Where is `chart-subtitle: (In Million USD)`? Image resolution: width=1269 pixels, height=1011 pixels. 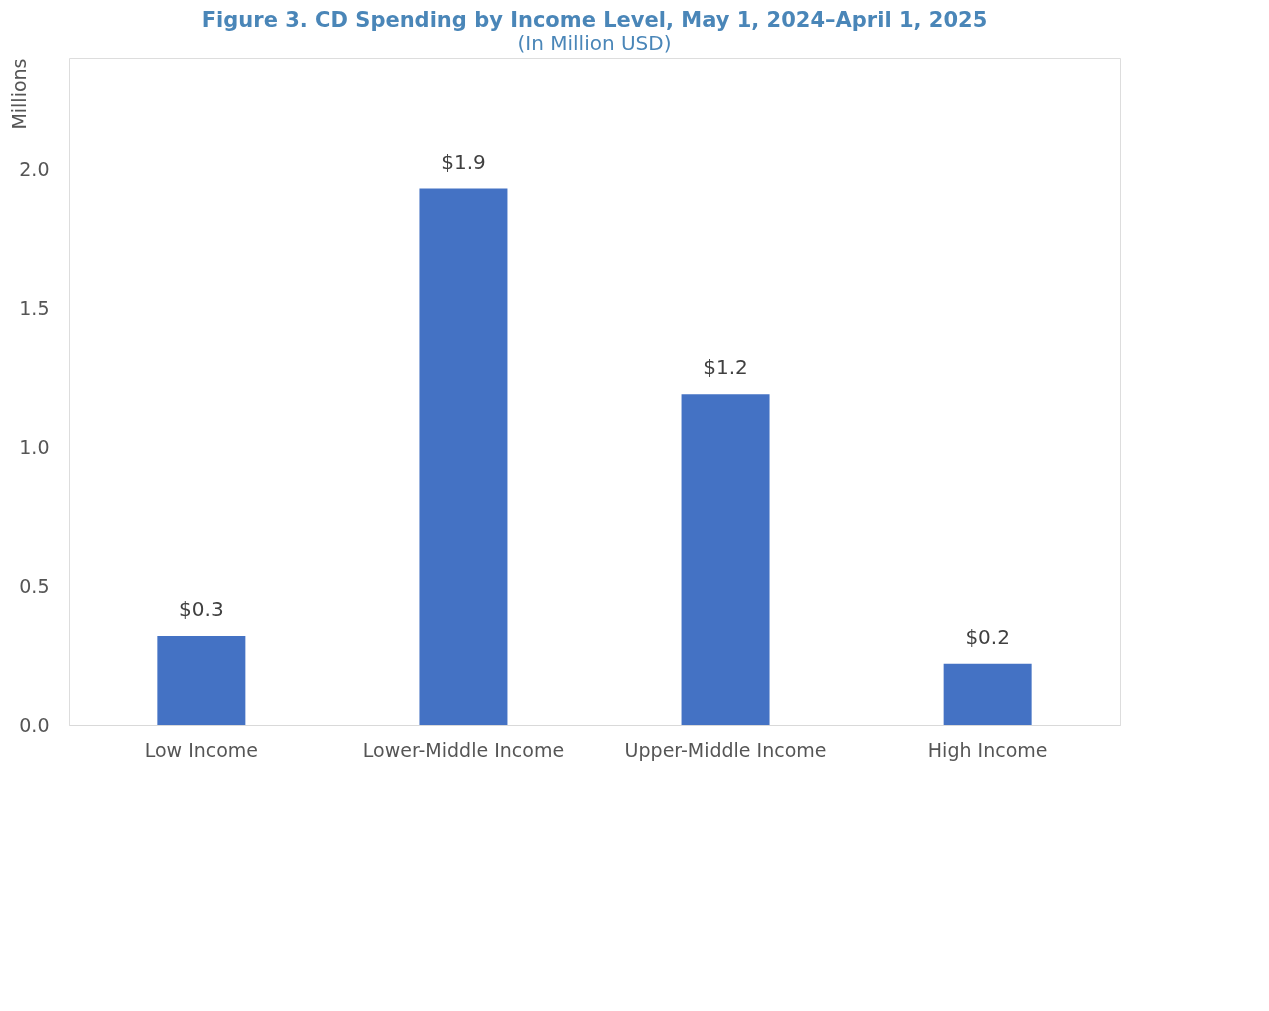 chart-subtitle: (In Million USD) is located at coordinates (594, 43).